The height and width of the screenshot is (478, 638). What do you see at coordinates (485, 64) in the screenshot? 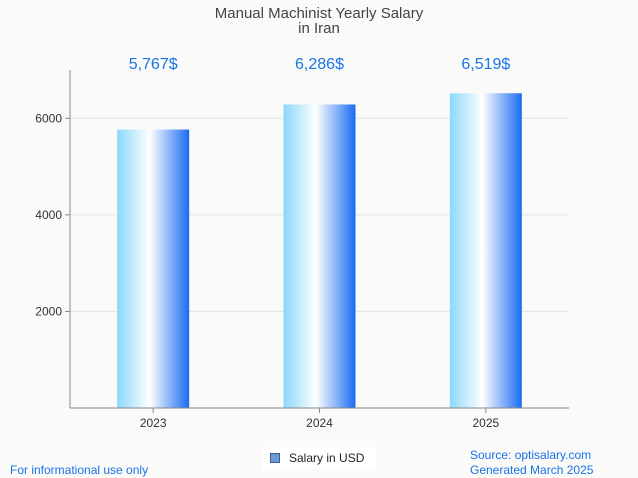
I see `value-label: 6,519$` at bounding box center [485, 64].